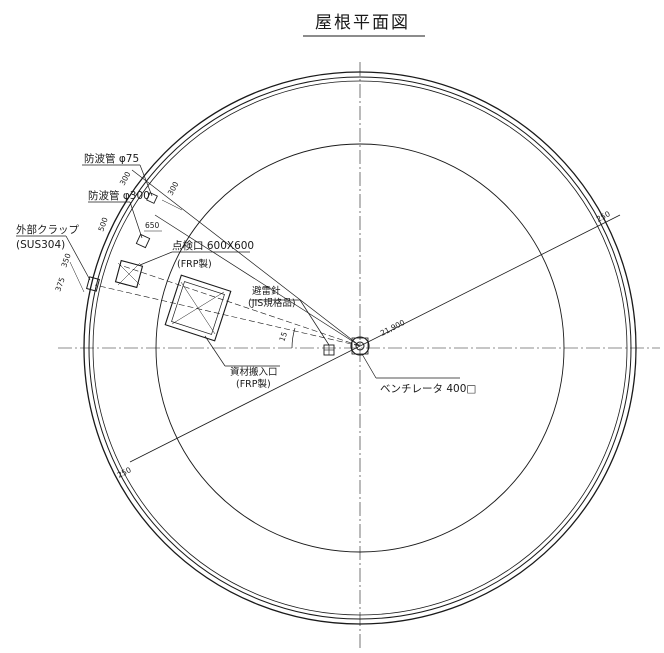  I want to click on material-hatch-diag2, so click(198, 308).